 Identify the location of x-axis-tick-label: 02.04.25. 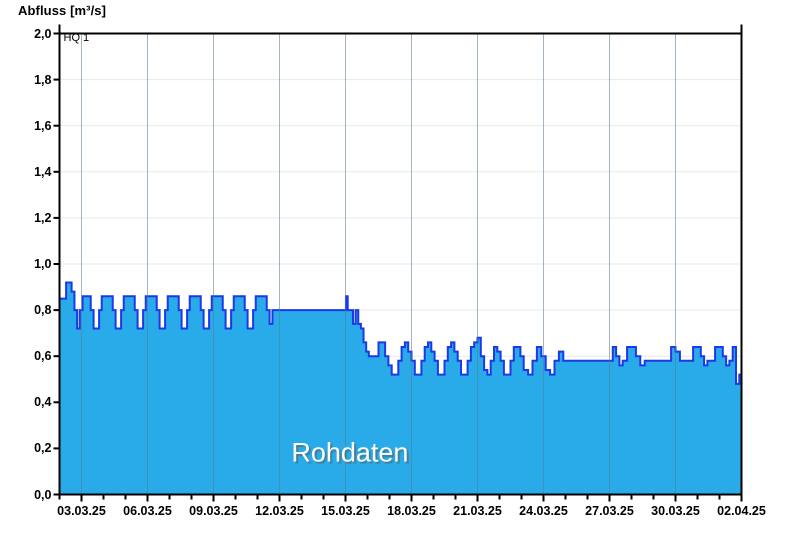
(741, 510).